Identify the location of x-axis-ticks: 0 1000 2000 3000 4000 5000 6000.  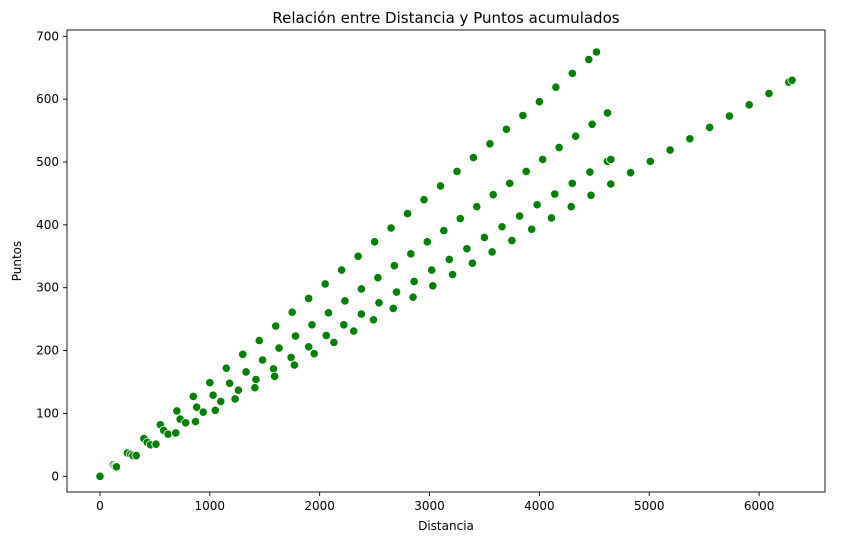
(435, 502).